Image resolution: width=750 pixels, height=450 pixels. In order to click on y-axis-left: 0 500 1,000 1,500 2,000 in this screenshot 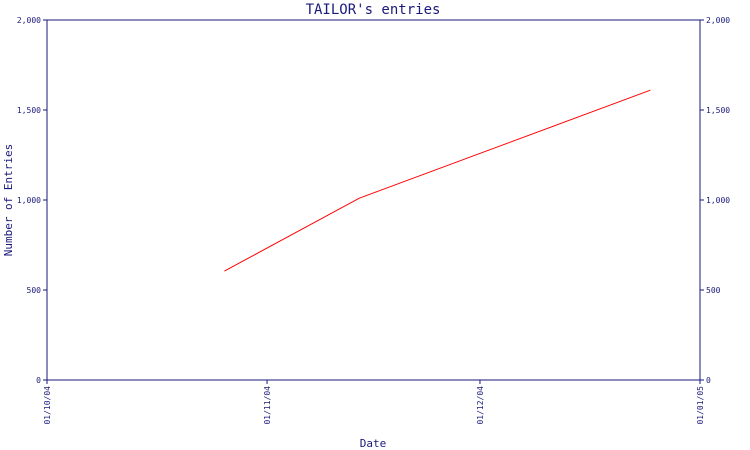, I will do `click(32, 200)`.